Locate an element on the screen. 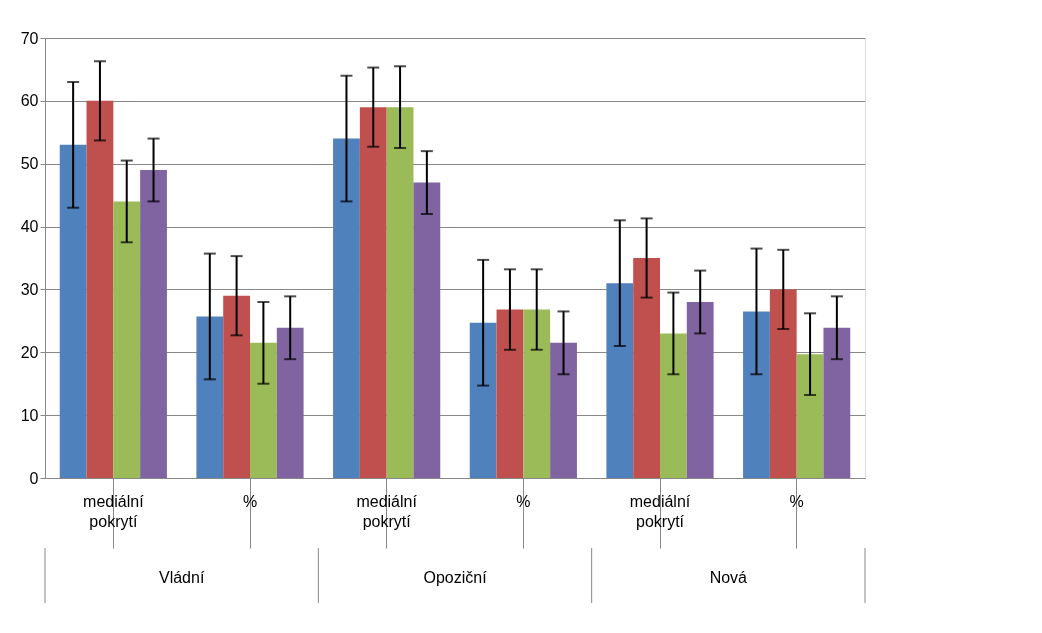 The image size is (1042, 633). y-tick-label: 20 is located at coordinates (29, 352).